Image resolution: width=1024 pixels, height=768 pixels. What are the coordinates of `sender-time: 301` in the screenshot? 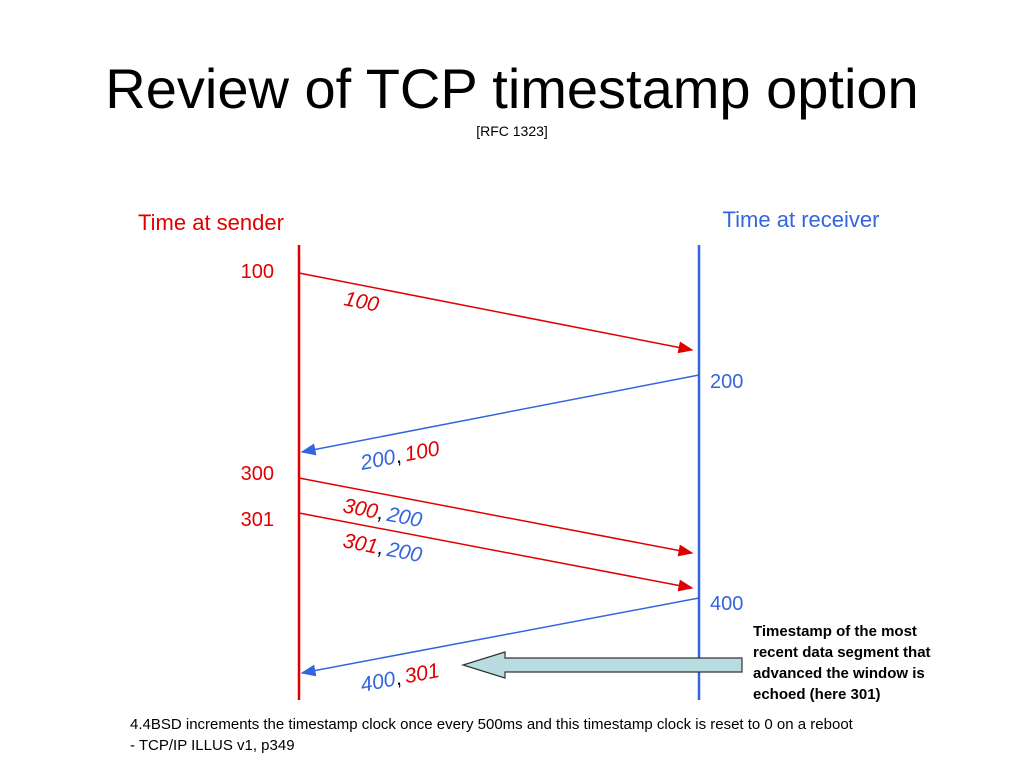 It's located at (257, 520).